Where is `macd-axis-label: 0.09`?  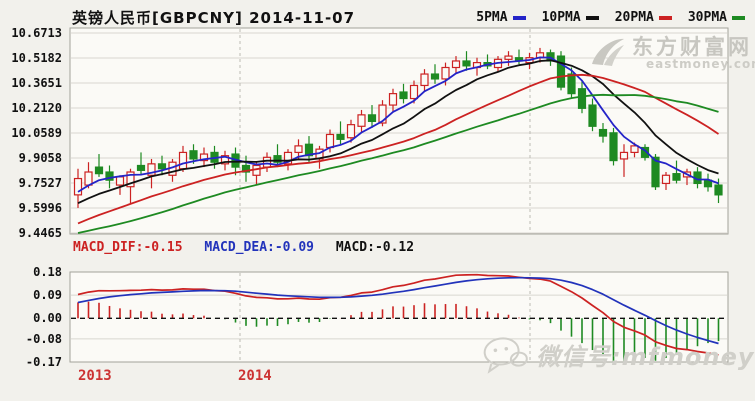
macd-axis-label: 0.09 is located at coordinates (47, 295).